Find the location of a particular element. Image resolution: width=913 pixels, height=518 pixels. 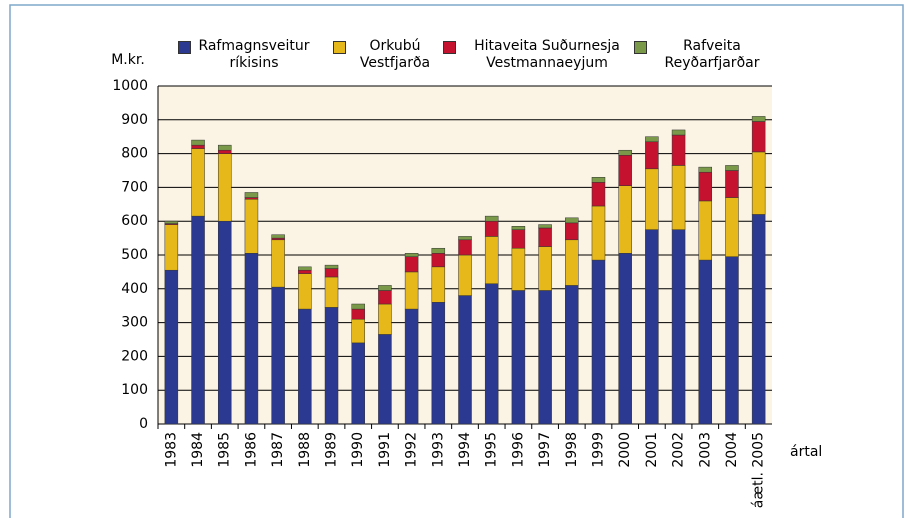

x-tick-label: 1992 is located at coordinates (412, 450).